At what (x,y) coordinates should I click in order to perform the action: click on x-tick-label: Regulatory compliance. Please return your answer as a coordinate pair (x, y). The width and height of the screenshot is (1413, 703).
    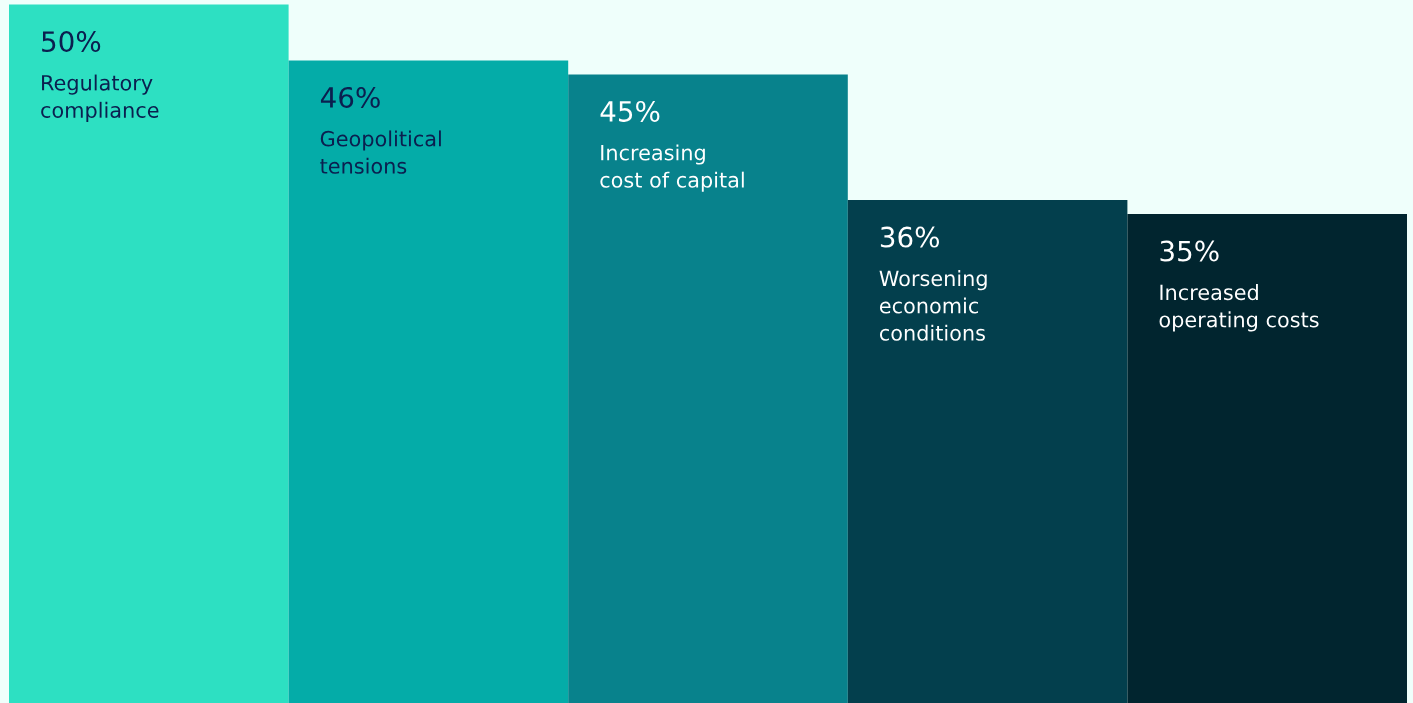
    Looking at the image, I should click on (100, 98).